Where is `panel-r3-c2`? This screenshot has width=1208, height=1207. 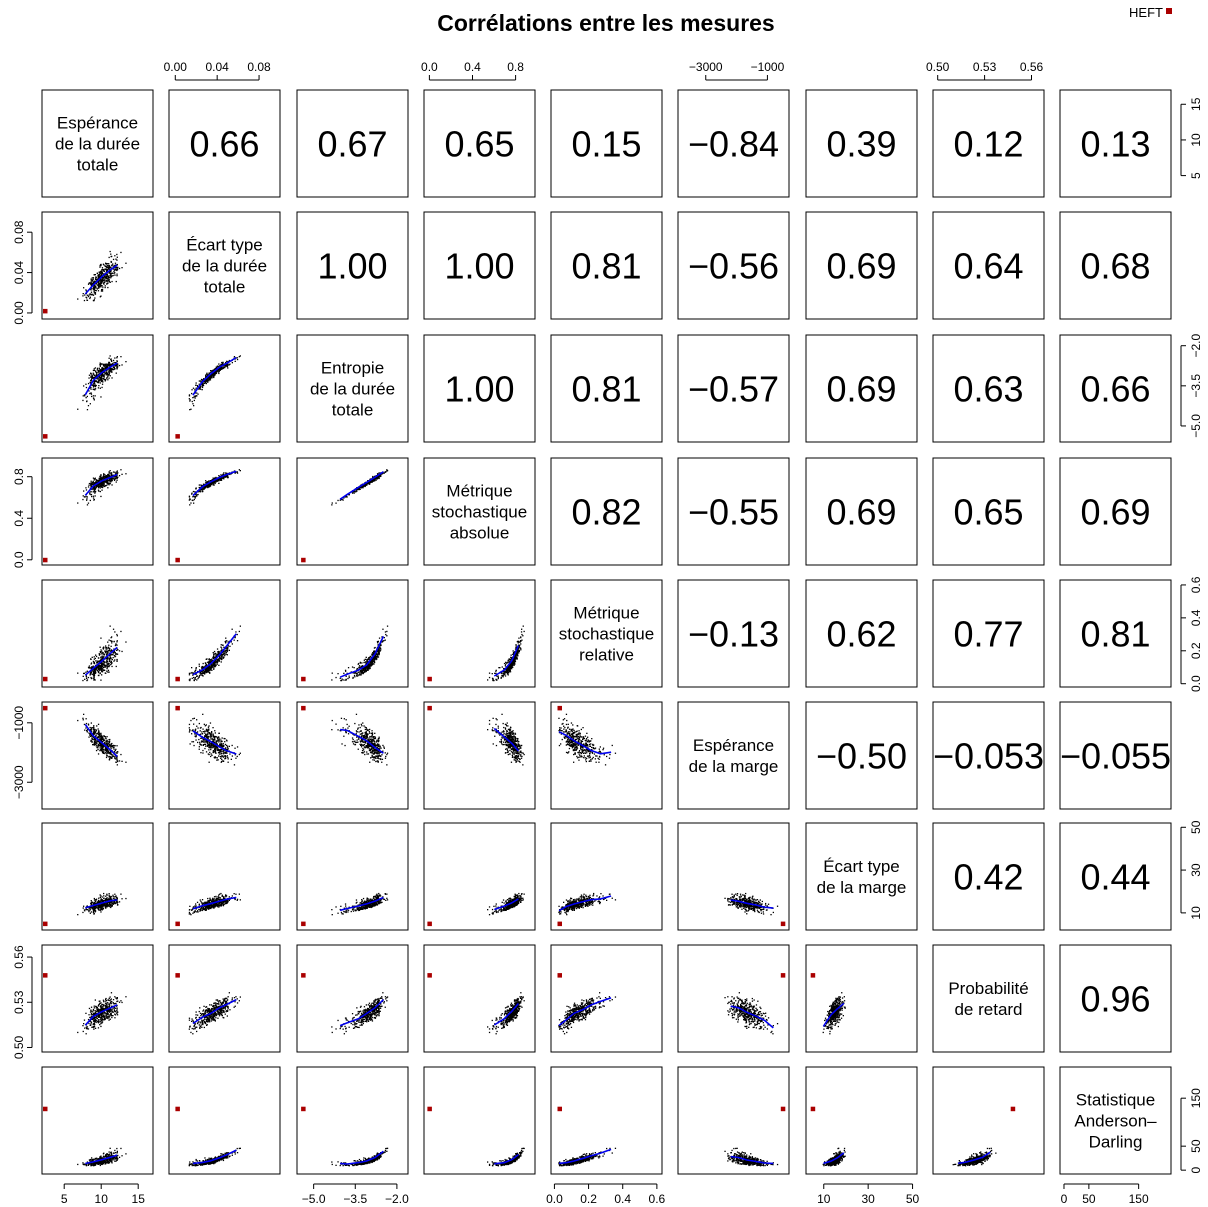 panel-r3-c2 is located at coordinates (224, 388).